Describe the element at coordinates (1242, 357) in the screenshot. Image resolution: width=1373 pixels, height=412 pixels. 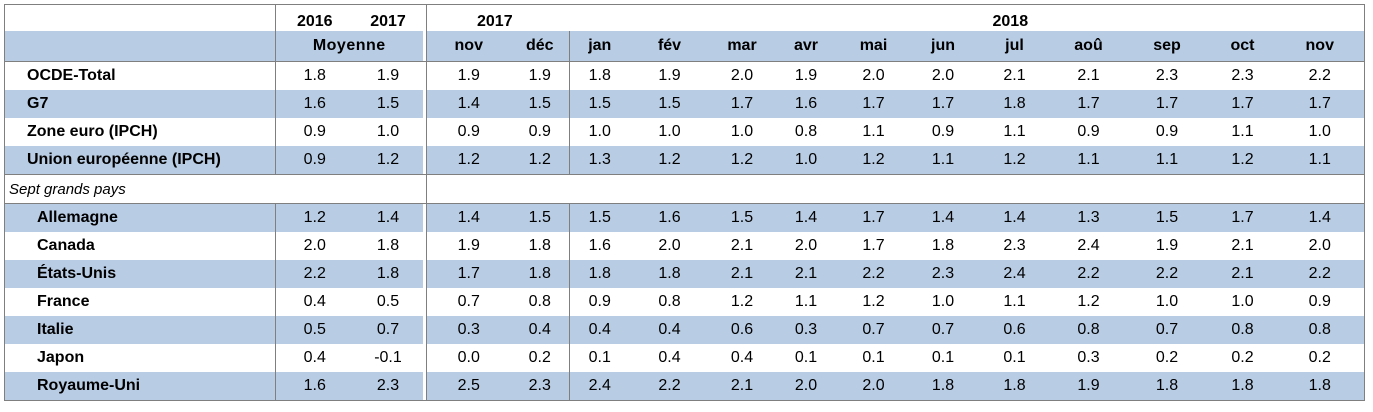
I see `month-value: 0.2` at that location.